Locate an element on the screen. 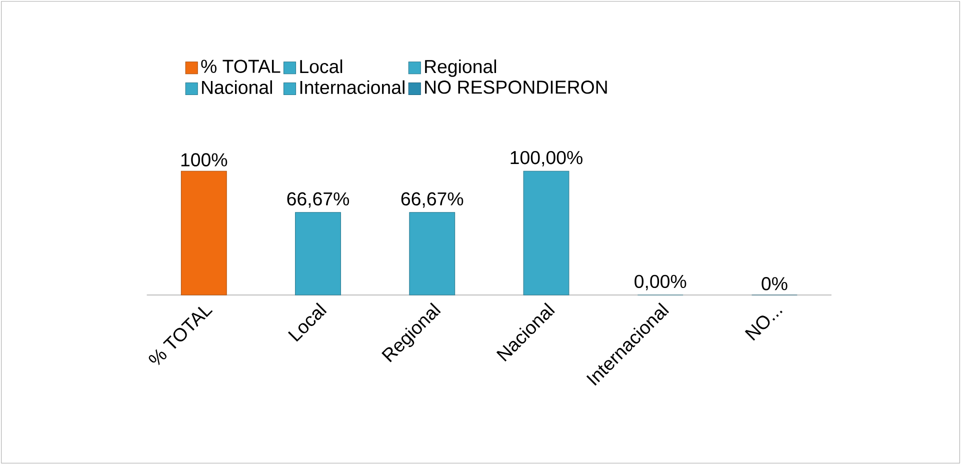  legend-label: Local is located at coordinates (321, 66).